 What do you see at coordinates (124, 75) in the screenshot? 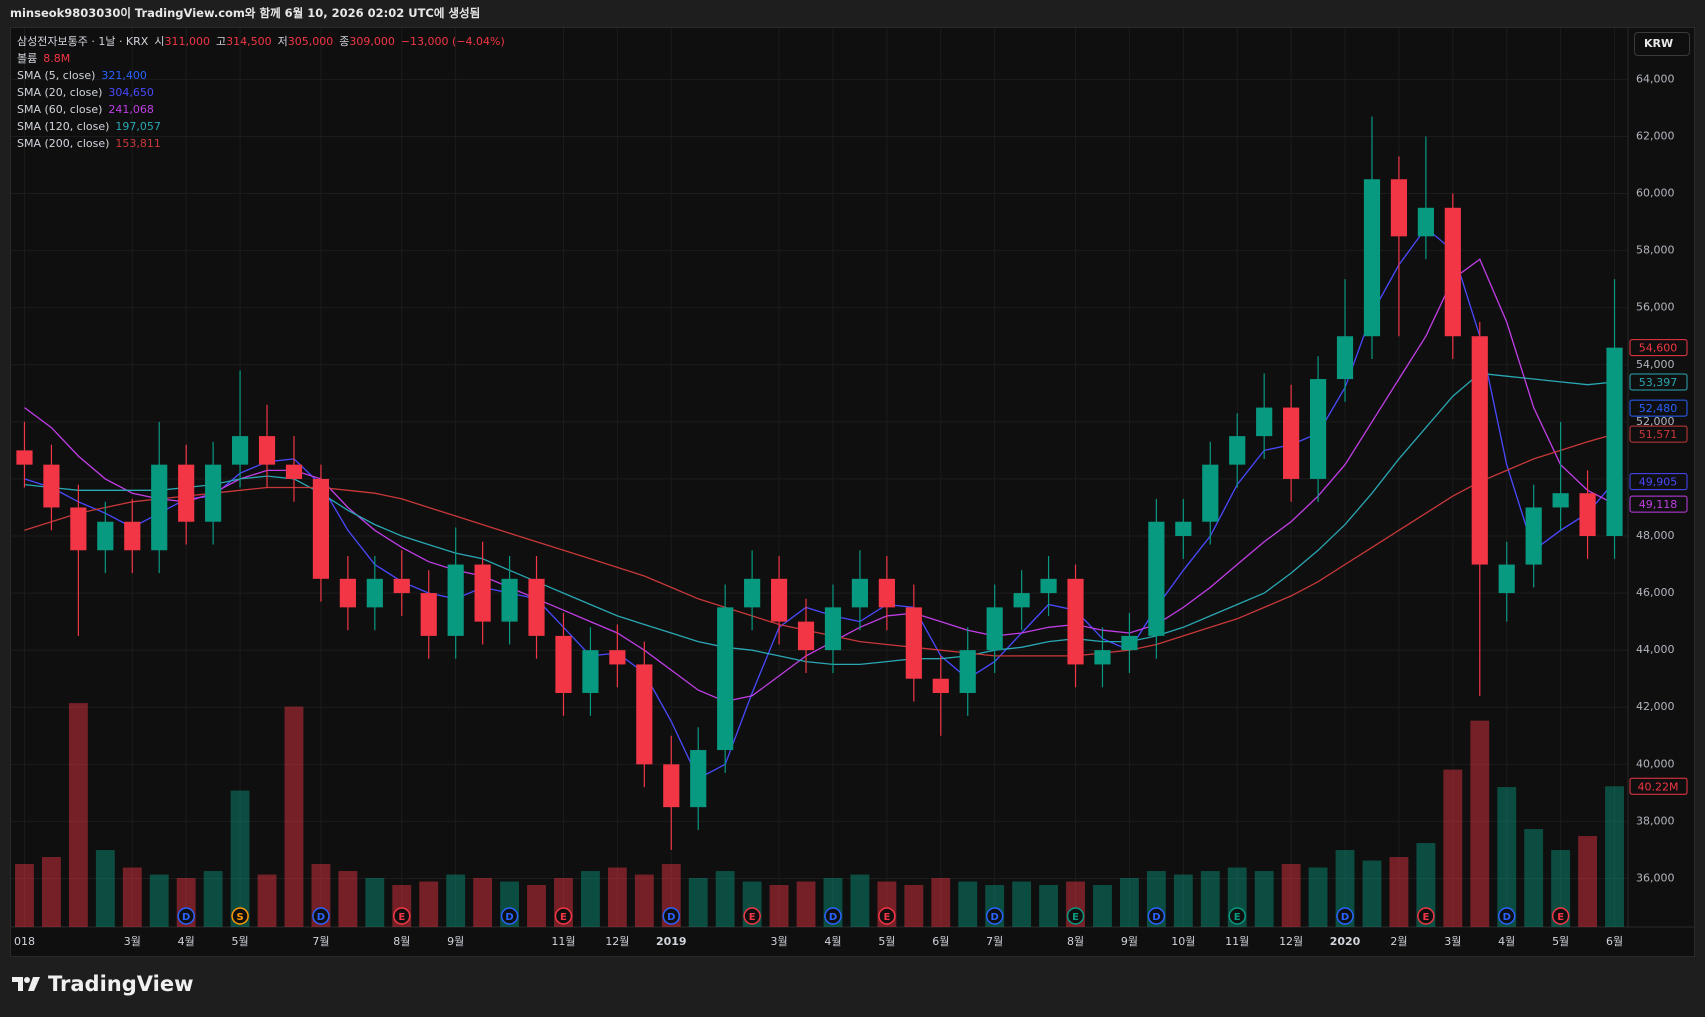
I see `indicator-value: 321,400` at bounding box center [124, 75].